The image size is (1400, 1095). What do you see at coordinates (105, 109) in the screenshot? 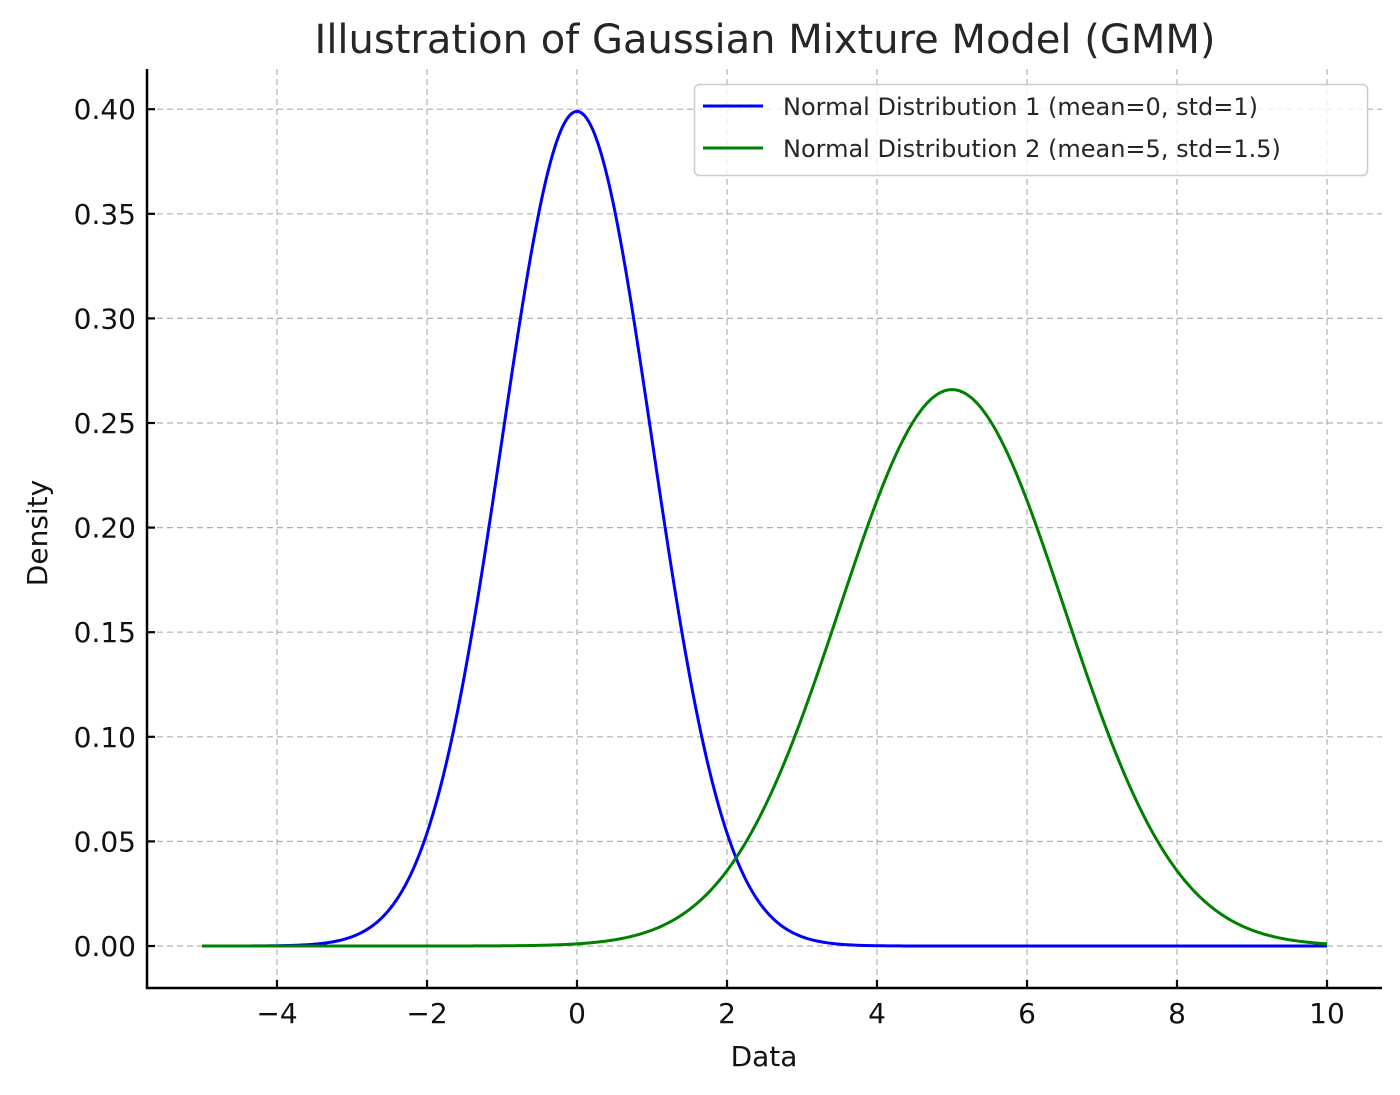
I see `y-tick-label: 0.40` at bounding box center [105, 109].